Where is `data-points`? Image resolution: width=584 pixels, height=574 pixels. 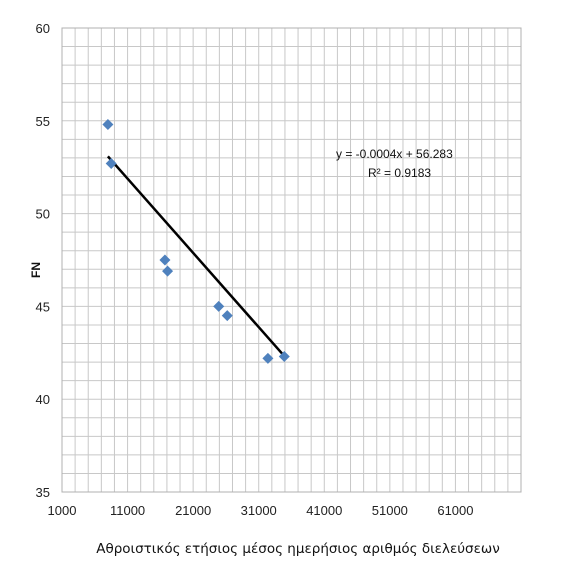
data-points is located at coordinates (196, 241).